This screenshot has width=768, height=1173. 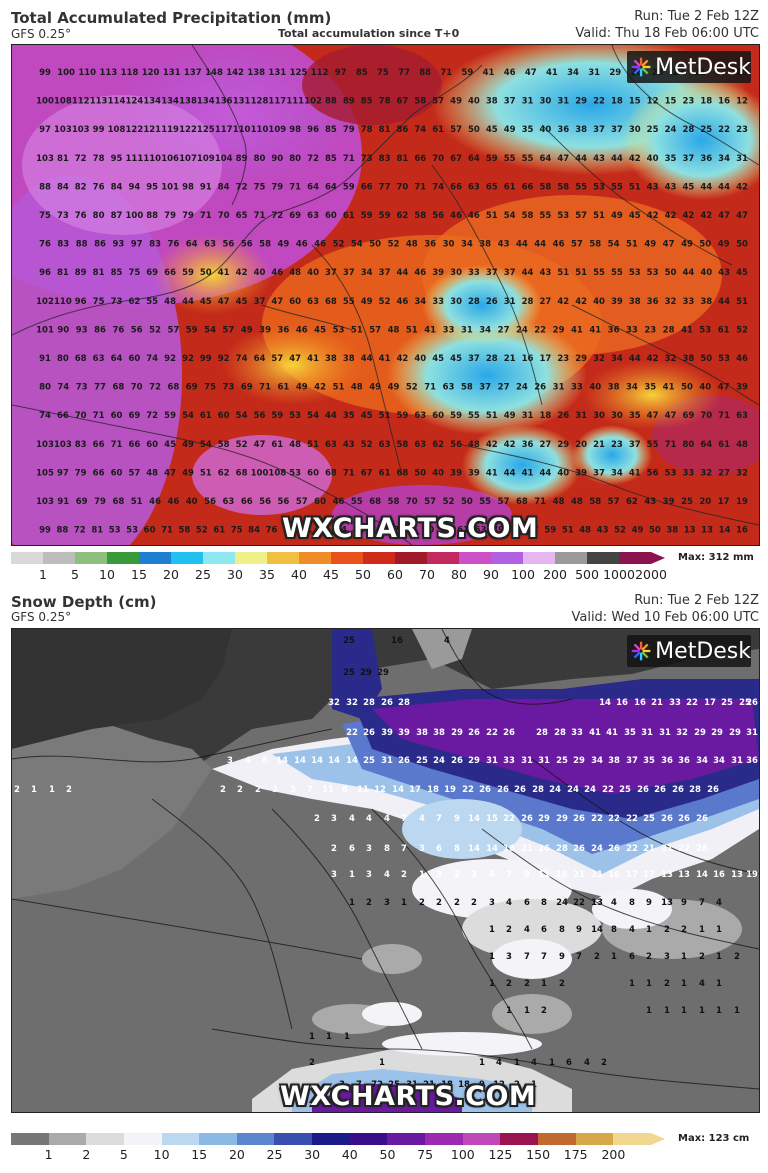 What do you see at coordinates (402, 302) in the screenshot?
I see `precip-value: 46` at bounding box center [402, 302].